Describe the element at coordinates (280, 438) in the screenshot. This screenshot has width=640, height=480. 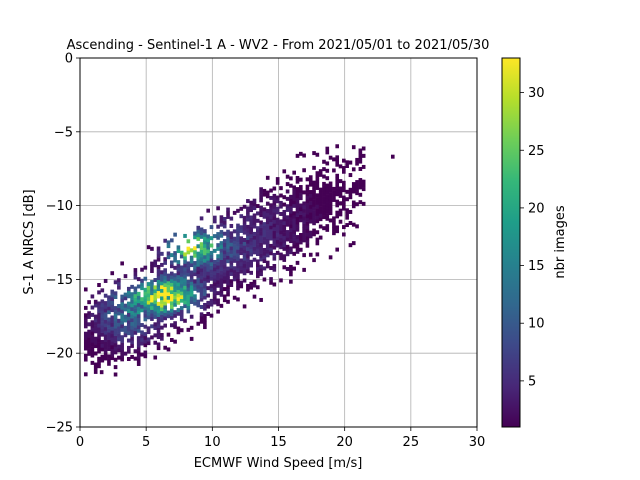
I see `x-axis: 0 5 10 15 20 25 30` at that location.